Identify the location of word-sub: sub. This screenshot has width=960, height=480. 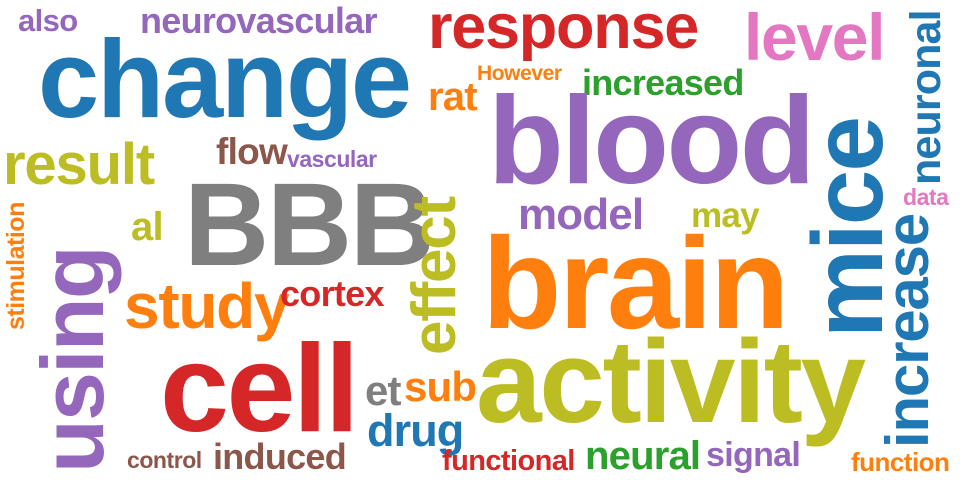
(440, 386).